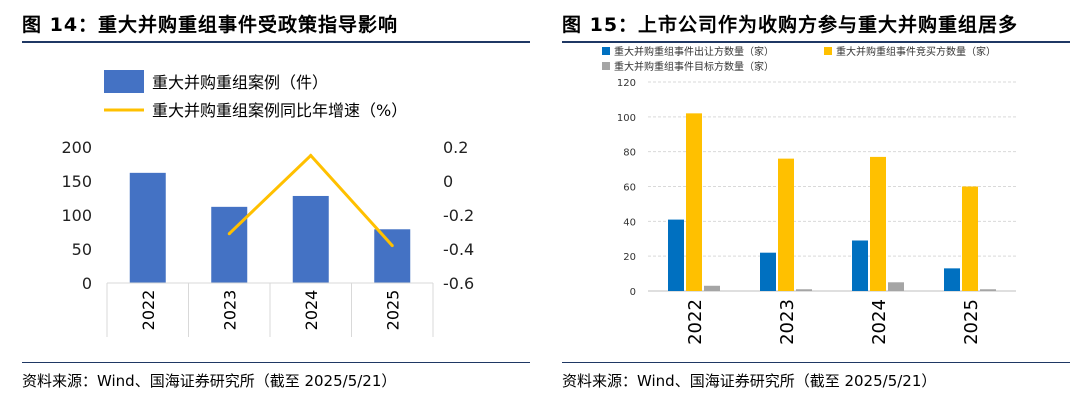 The height and width of the screenshot is (406, 1080). What do you see at coordinates (392, 246) in the screenshot?
I see `growth-point-2025` at bounding box center [392, 246].